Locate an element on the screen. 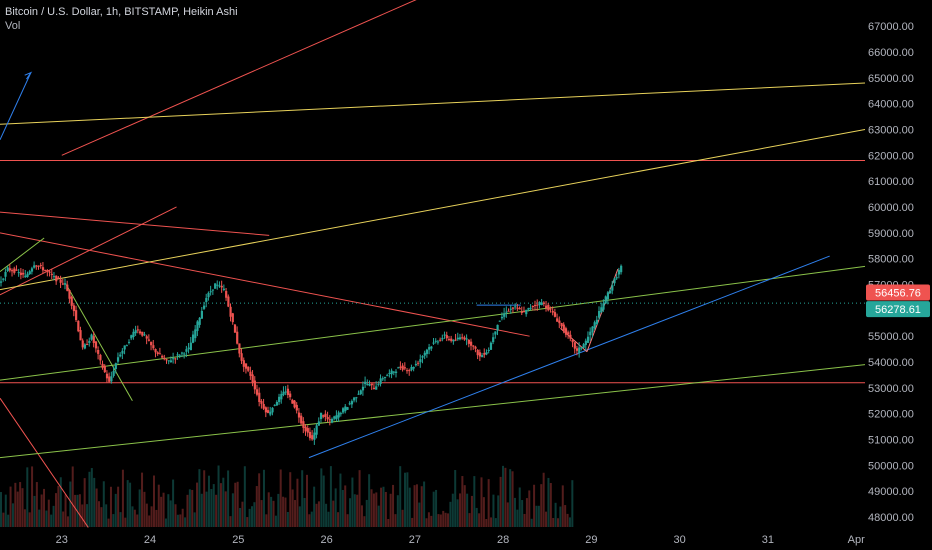 This screenshot has width=932, height=550. price-tick-label: 59000.00 is located at coordinates (891, 234).